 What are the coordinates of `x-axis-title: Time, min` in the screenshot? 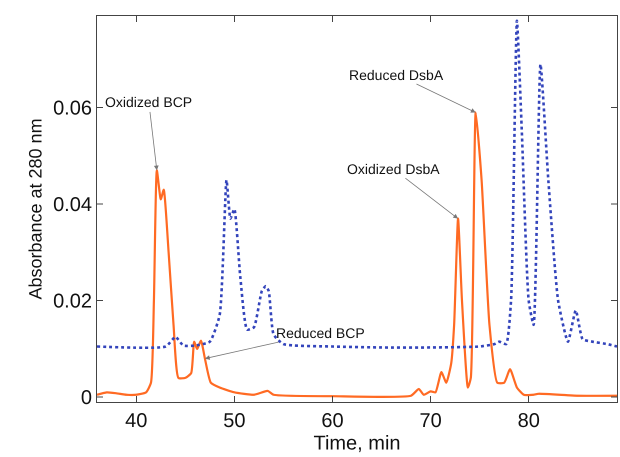 It's located at (357, 443).